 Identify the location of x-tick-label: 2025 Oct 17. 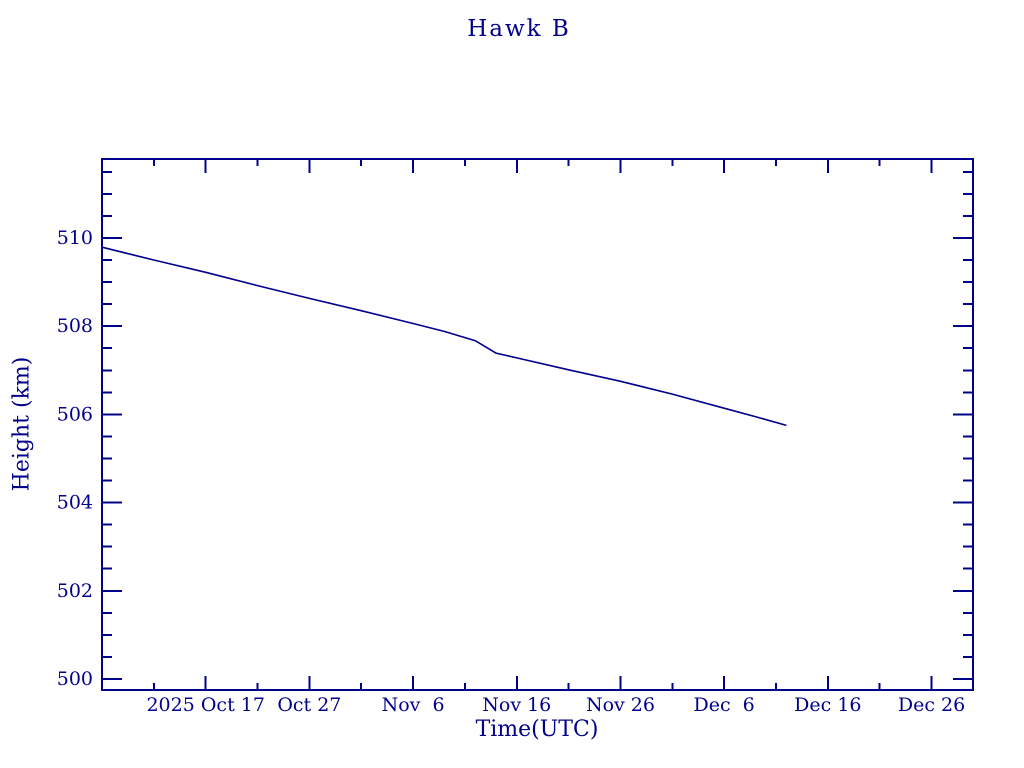
(205, 705).